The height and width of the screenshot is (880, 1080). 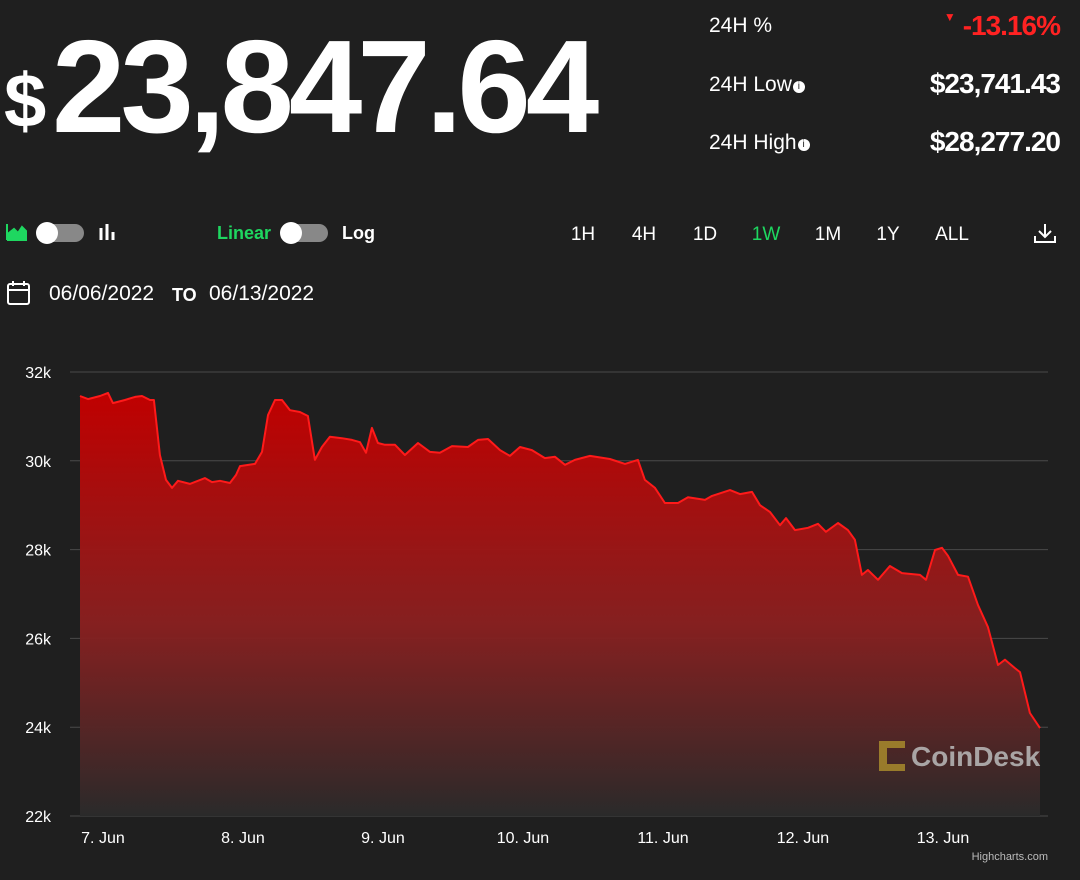 What do you see at coordinates (705, 234) in the screenshot?
I see `range-button: 1D` at bounding box center [705, 234].